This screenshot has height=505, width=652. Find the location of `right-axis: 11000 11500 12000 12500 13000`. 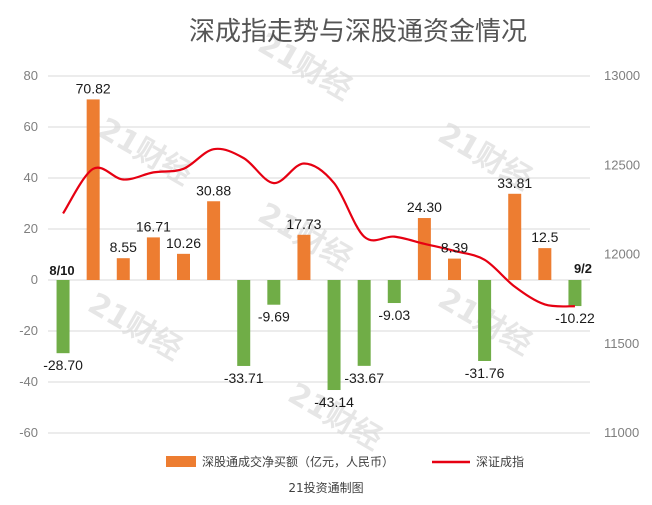

right-axis: 11000 11500 12000 12500 13000 is located at coordinates (622, 254).